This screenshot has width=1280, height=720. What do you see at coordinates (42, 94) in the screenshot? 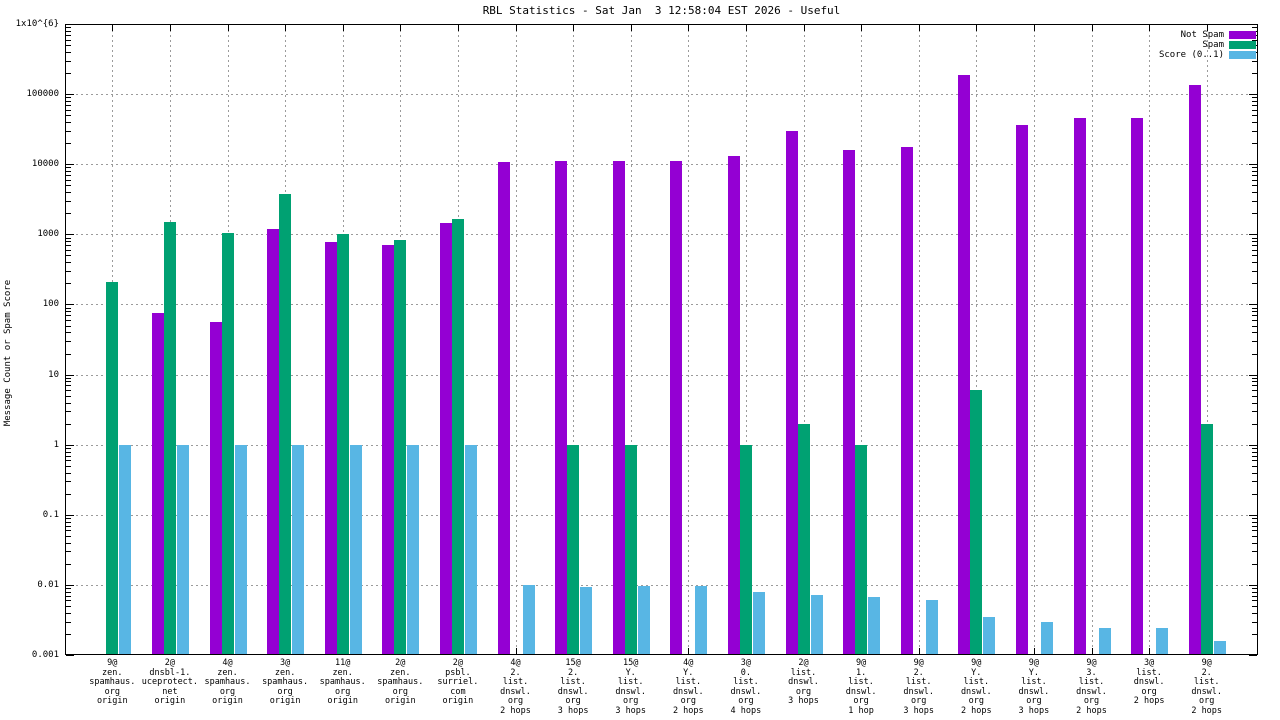
I see `y-tick-label: 100000` at bounding box center [42, 94].